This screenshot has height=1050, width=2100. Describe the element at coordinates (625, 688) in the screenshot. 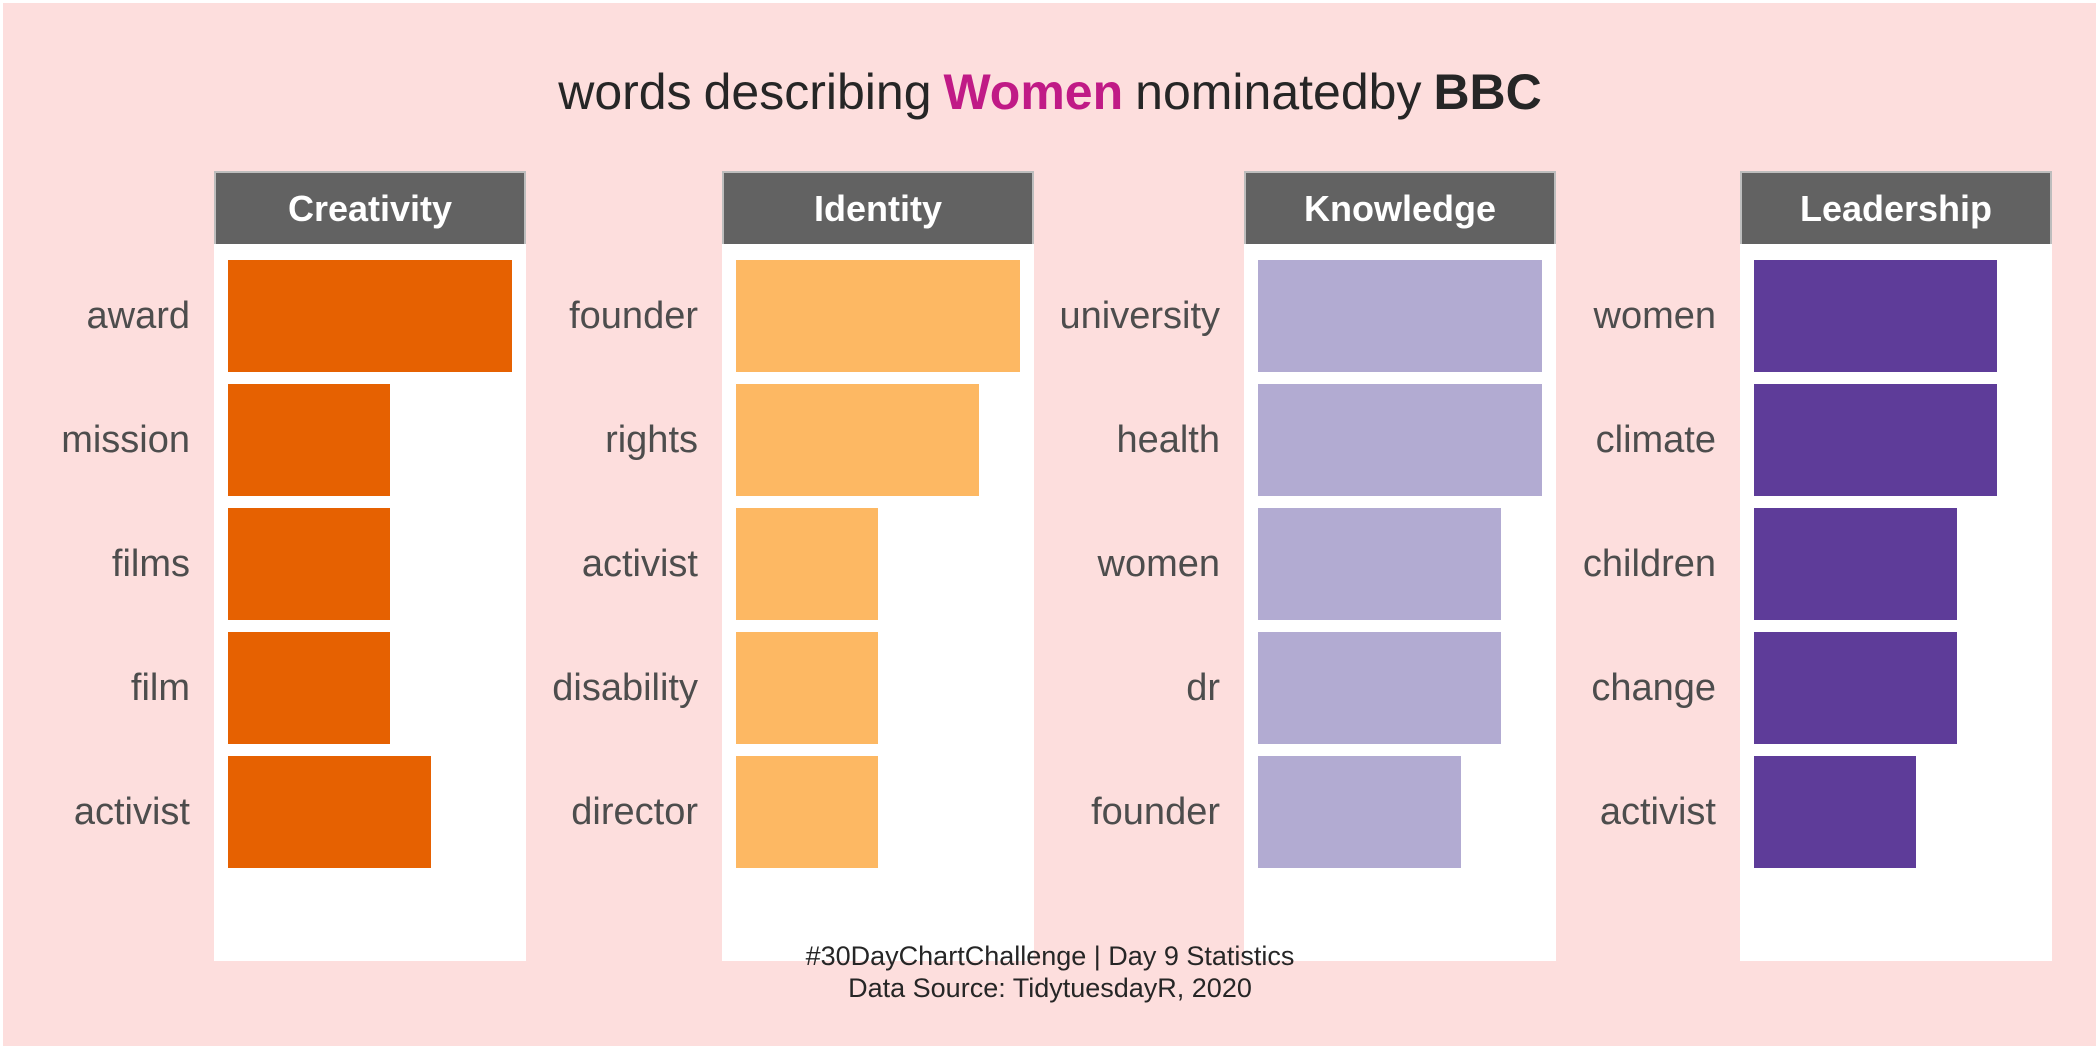

I see `category-label: disability` at that location.